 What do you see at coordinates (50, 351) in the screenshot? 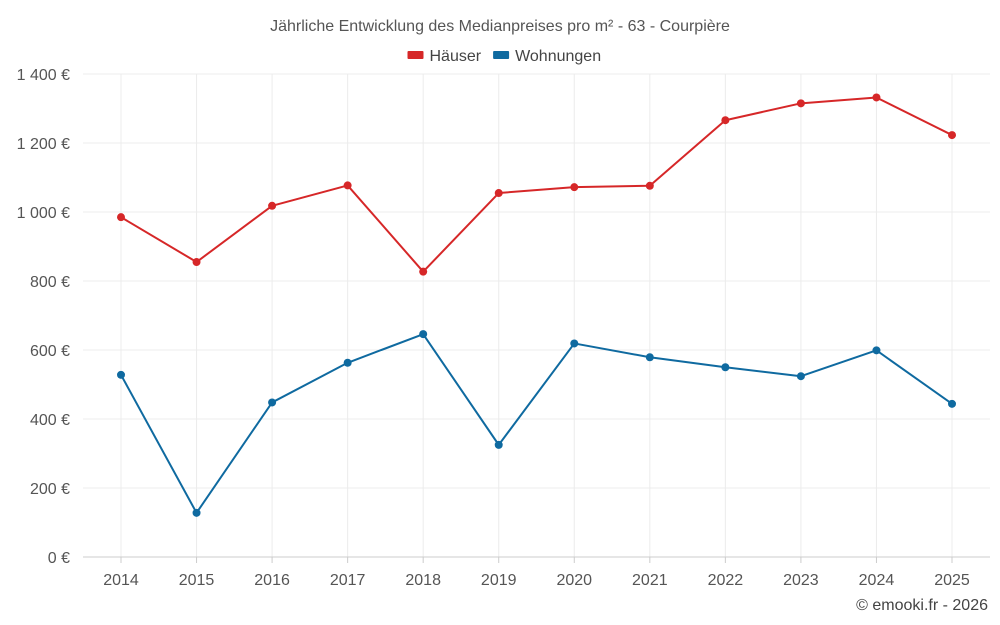
I see `y-tick-label: 600 €` at bounding box center [50, 351].